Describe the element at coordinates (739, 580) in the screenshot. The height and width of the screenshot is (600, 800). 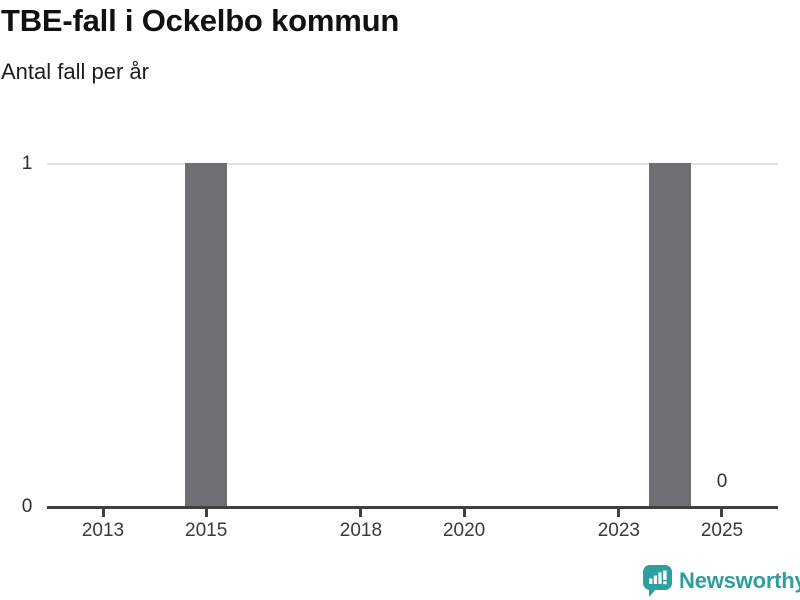
I see `brand-name: Newsworthy` at that location.